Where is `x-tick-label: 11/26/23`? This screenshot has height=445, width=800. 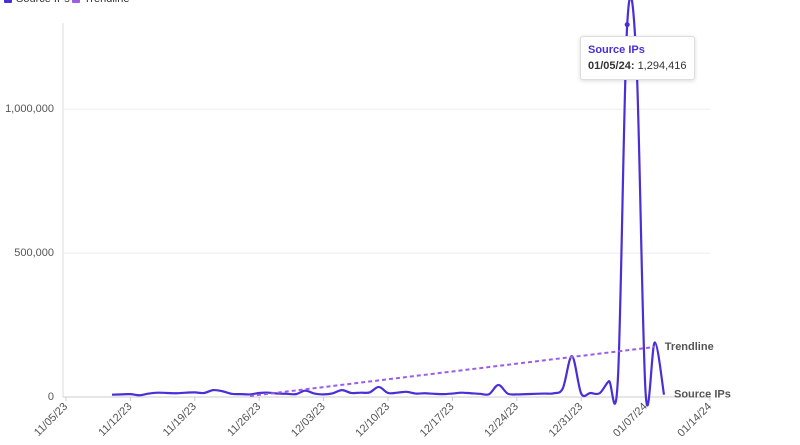 x-tick-label: 11/26/23 is located at coordinates (244, 420).